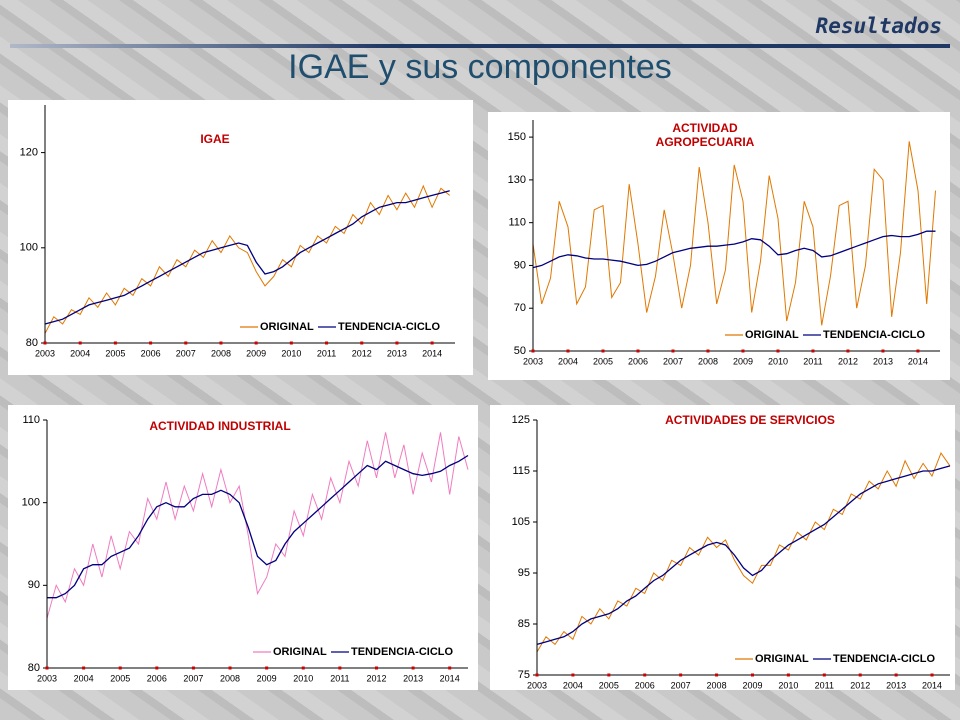 This screenshot has width=960, height=720. I want to click on header: Resultados, so click(878, 26).